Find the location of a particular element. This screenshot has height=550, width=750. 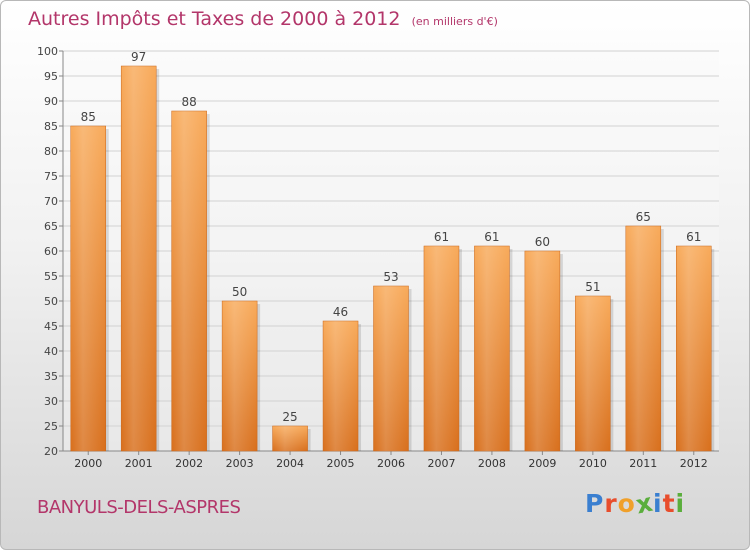

y-tick-label: 30 is located at coordinates (51, 401).